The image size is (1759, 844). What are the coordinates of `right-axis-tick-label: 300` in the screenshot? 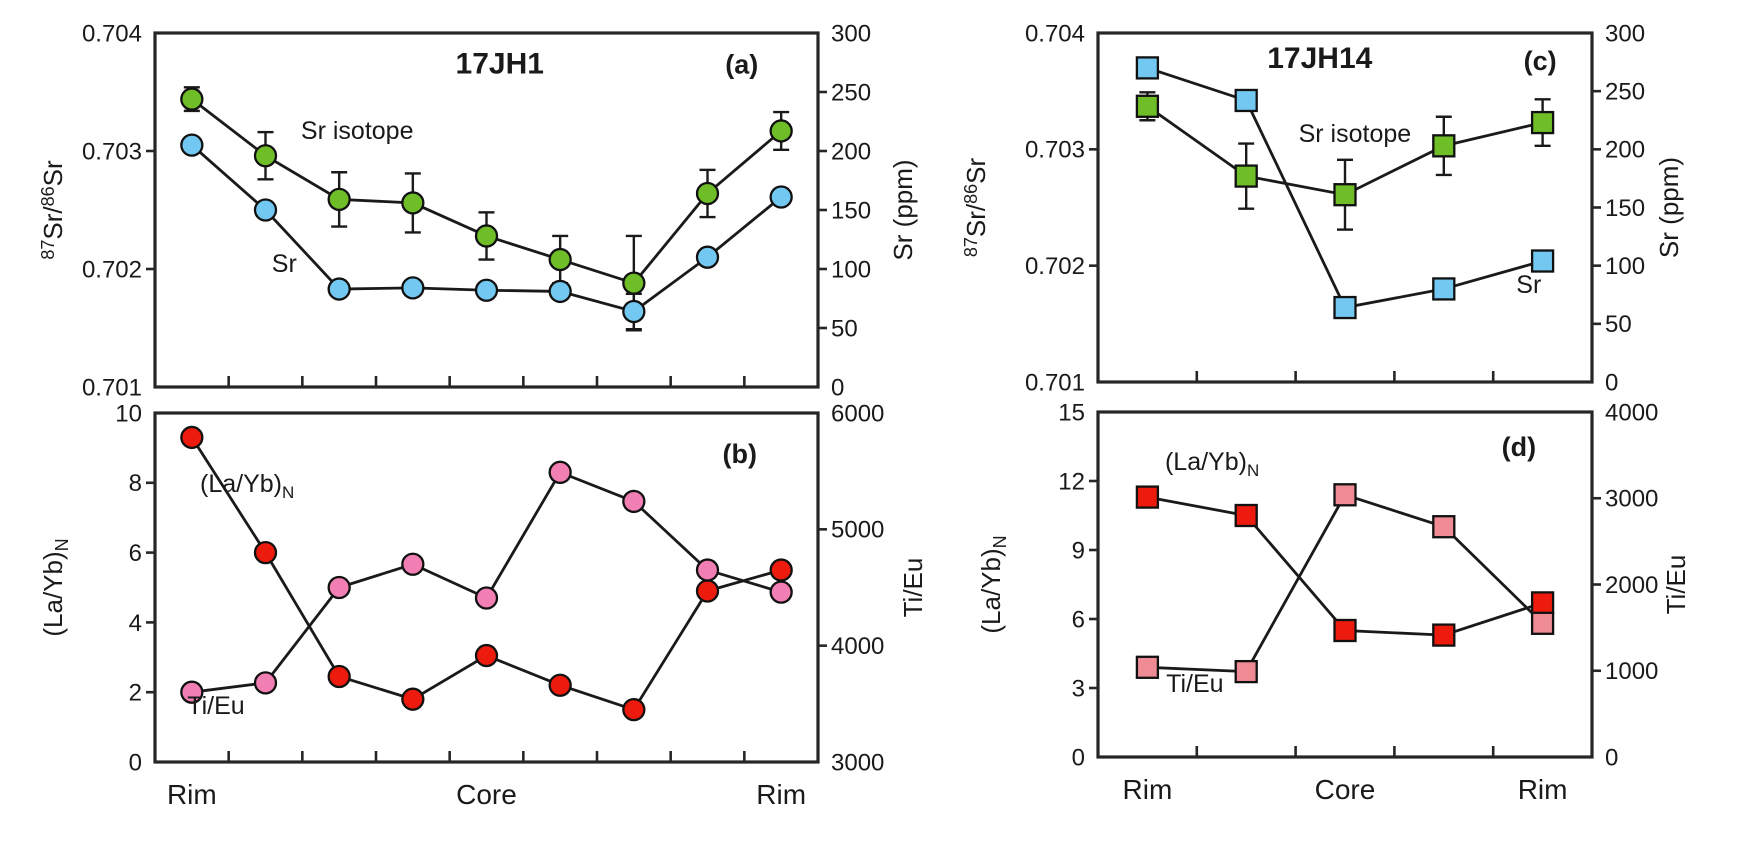 It's located at (851, 33).